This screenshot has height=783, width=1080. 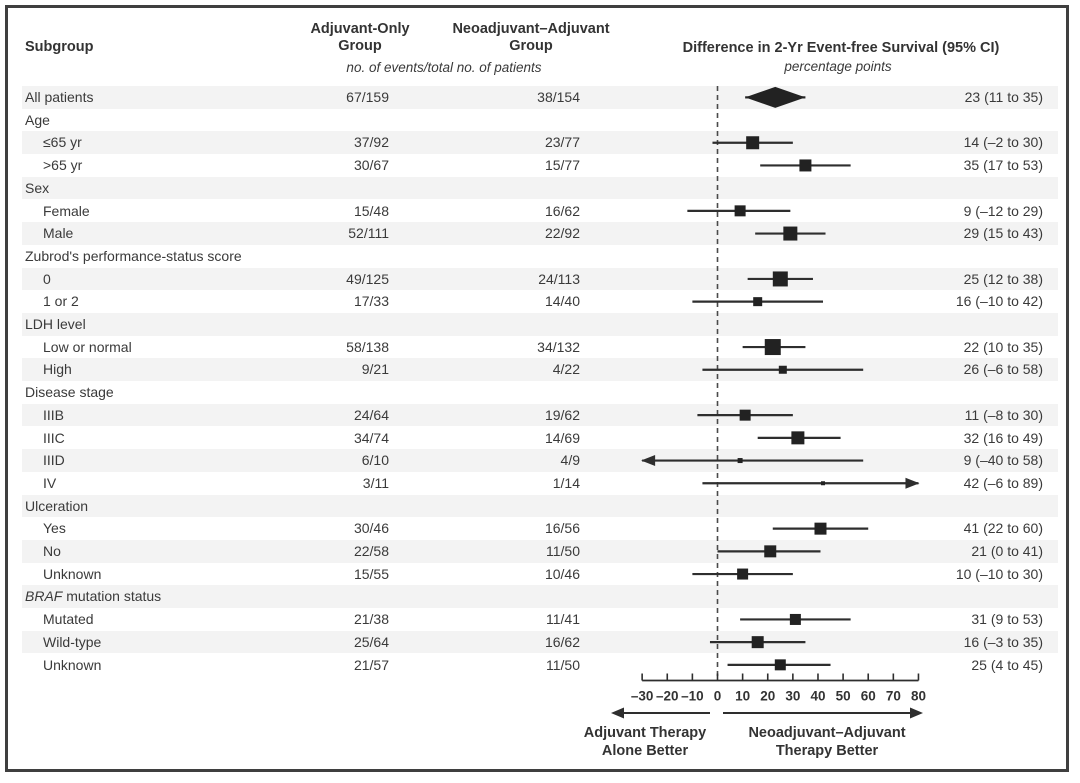 What do you see at coordinates (645, 750) in the screenshot?
I see `left-direction-line2: Alone Better` at bounding box center [645, 750].